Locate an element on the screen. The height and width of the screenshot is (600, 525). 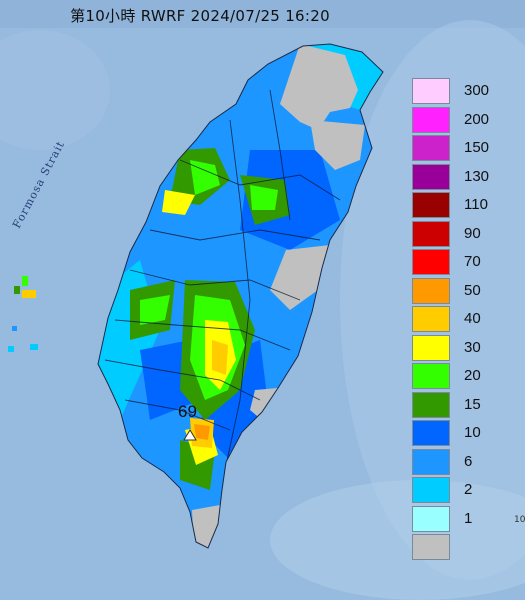
rain-area-30mm is located at coordinates (178, 202).